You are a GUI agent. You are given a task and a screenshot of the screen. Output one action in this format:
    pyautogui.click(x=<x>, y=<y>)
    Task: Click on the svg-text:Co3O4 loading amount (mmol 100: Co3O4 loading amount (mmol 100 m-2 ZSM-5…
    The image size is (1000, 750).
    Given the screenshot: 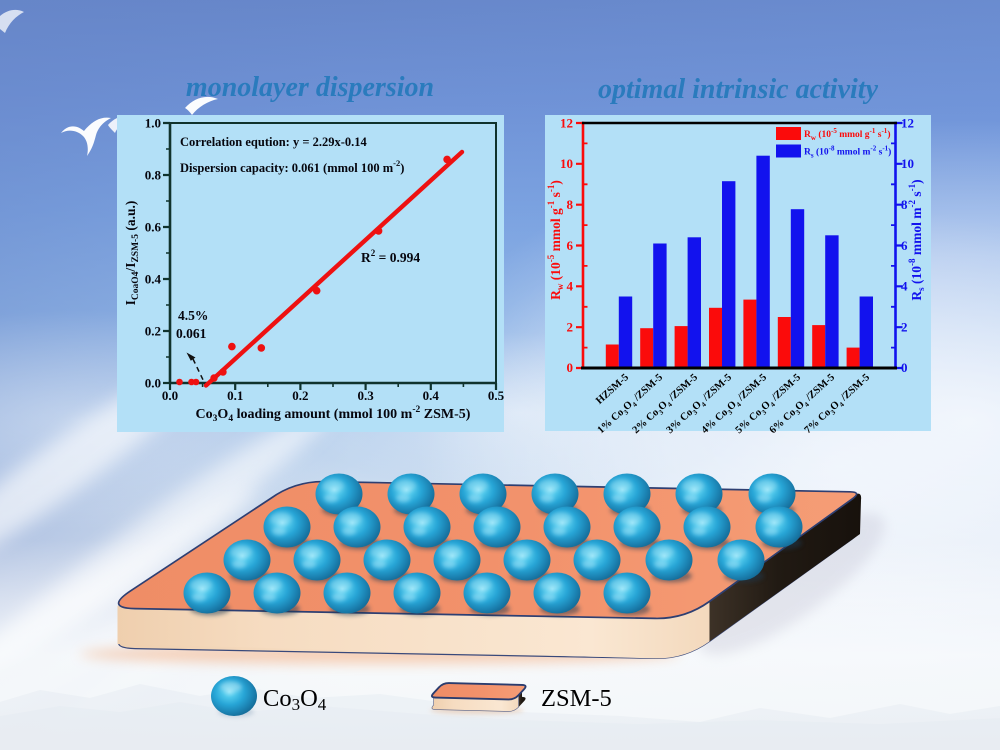 What is the action you would take?
    pyautogui.click(x=333, y=414)
    